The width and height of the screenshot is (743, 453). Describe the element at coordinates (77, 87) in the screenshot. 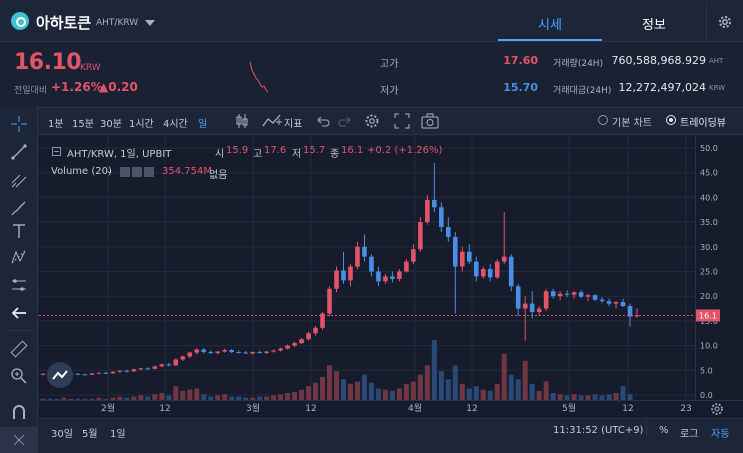

I see `change-percent: +1.26%` at that location.